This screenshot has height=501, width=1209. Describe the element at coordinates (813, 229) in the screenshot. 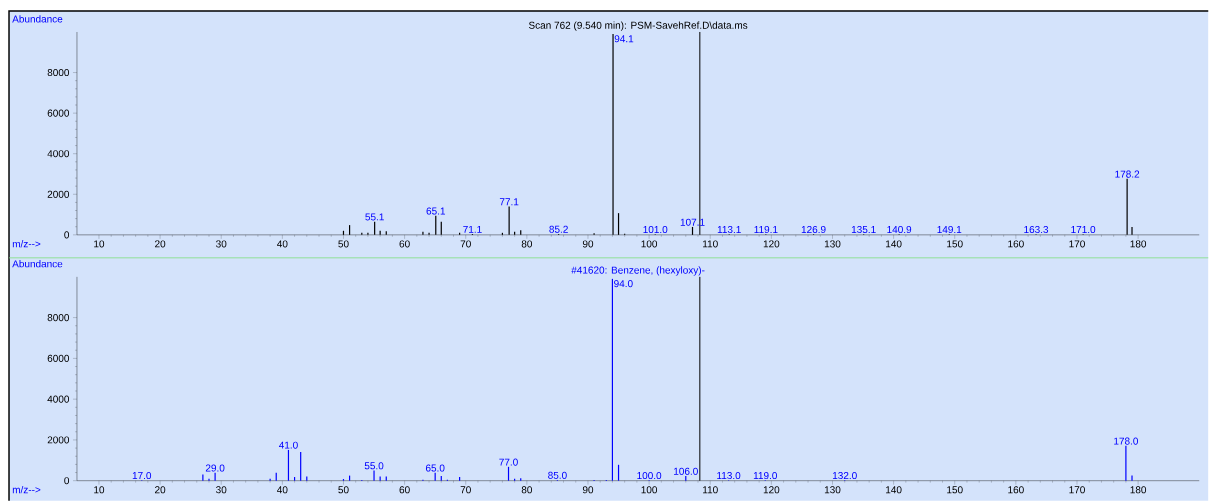

I see `annotation: 126.9` at that location.